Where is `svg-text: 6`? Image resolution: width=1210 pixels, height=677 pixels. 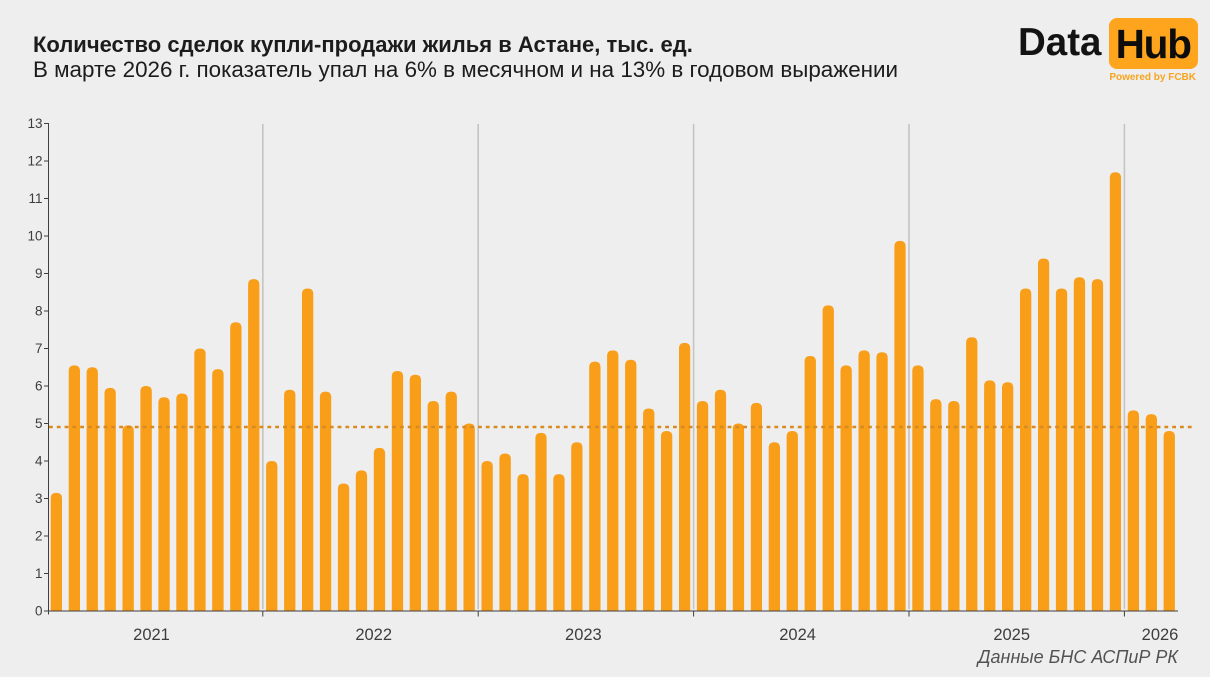
svg-text: 6 is located at coordinates (39, 386).